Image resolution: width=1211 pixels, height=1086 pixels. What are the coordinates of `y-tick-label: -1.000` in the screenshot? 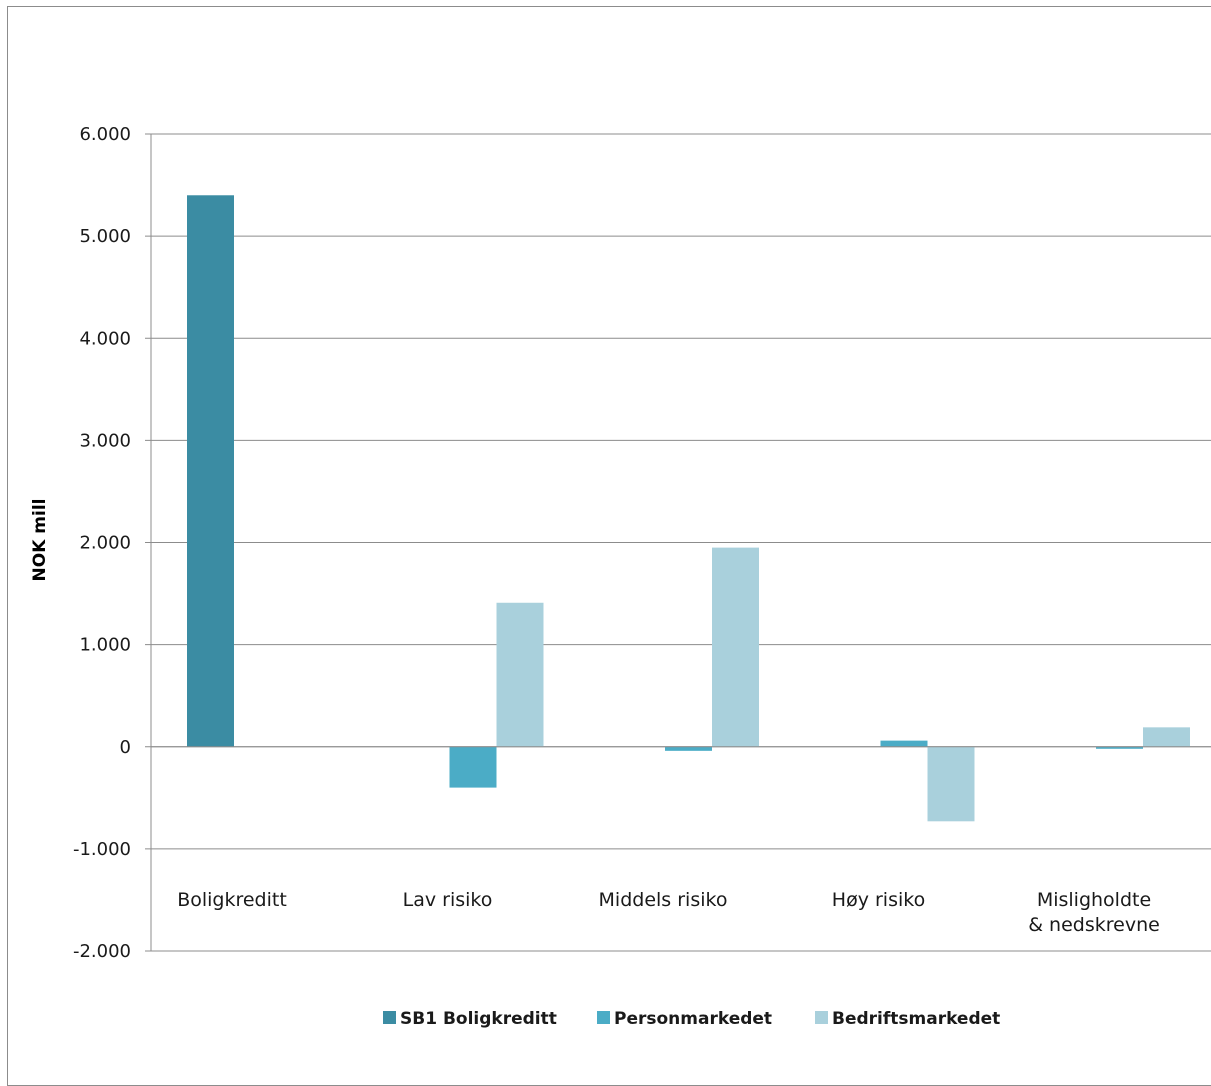 It's located at (102, 849).